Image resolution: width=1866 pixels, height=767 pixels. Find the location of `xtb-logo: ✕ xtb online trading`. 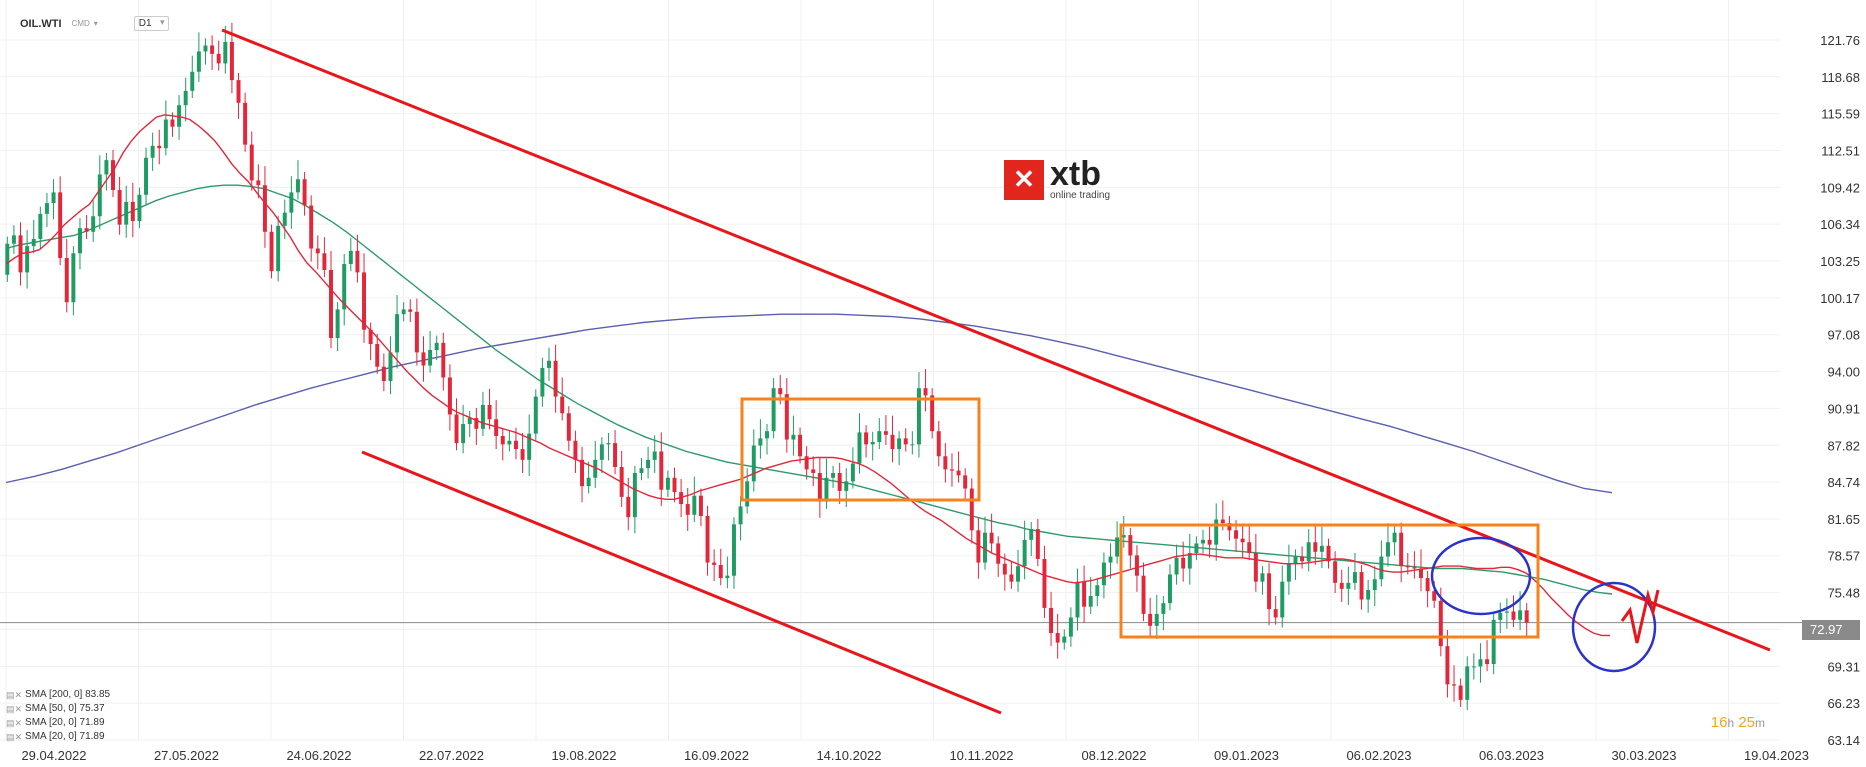

xtb-logo: ✕ xtb online trading is located at coordinates (1057, 179).